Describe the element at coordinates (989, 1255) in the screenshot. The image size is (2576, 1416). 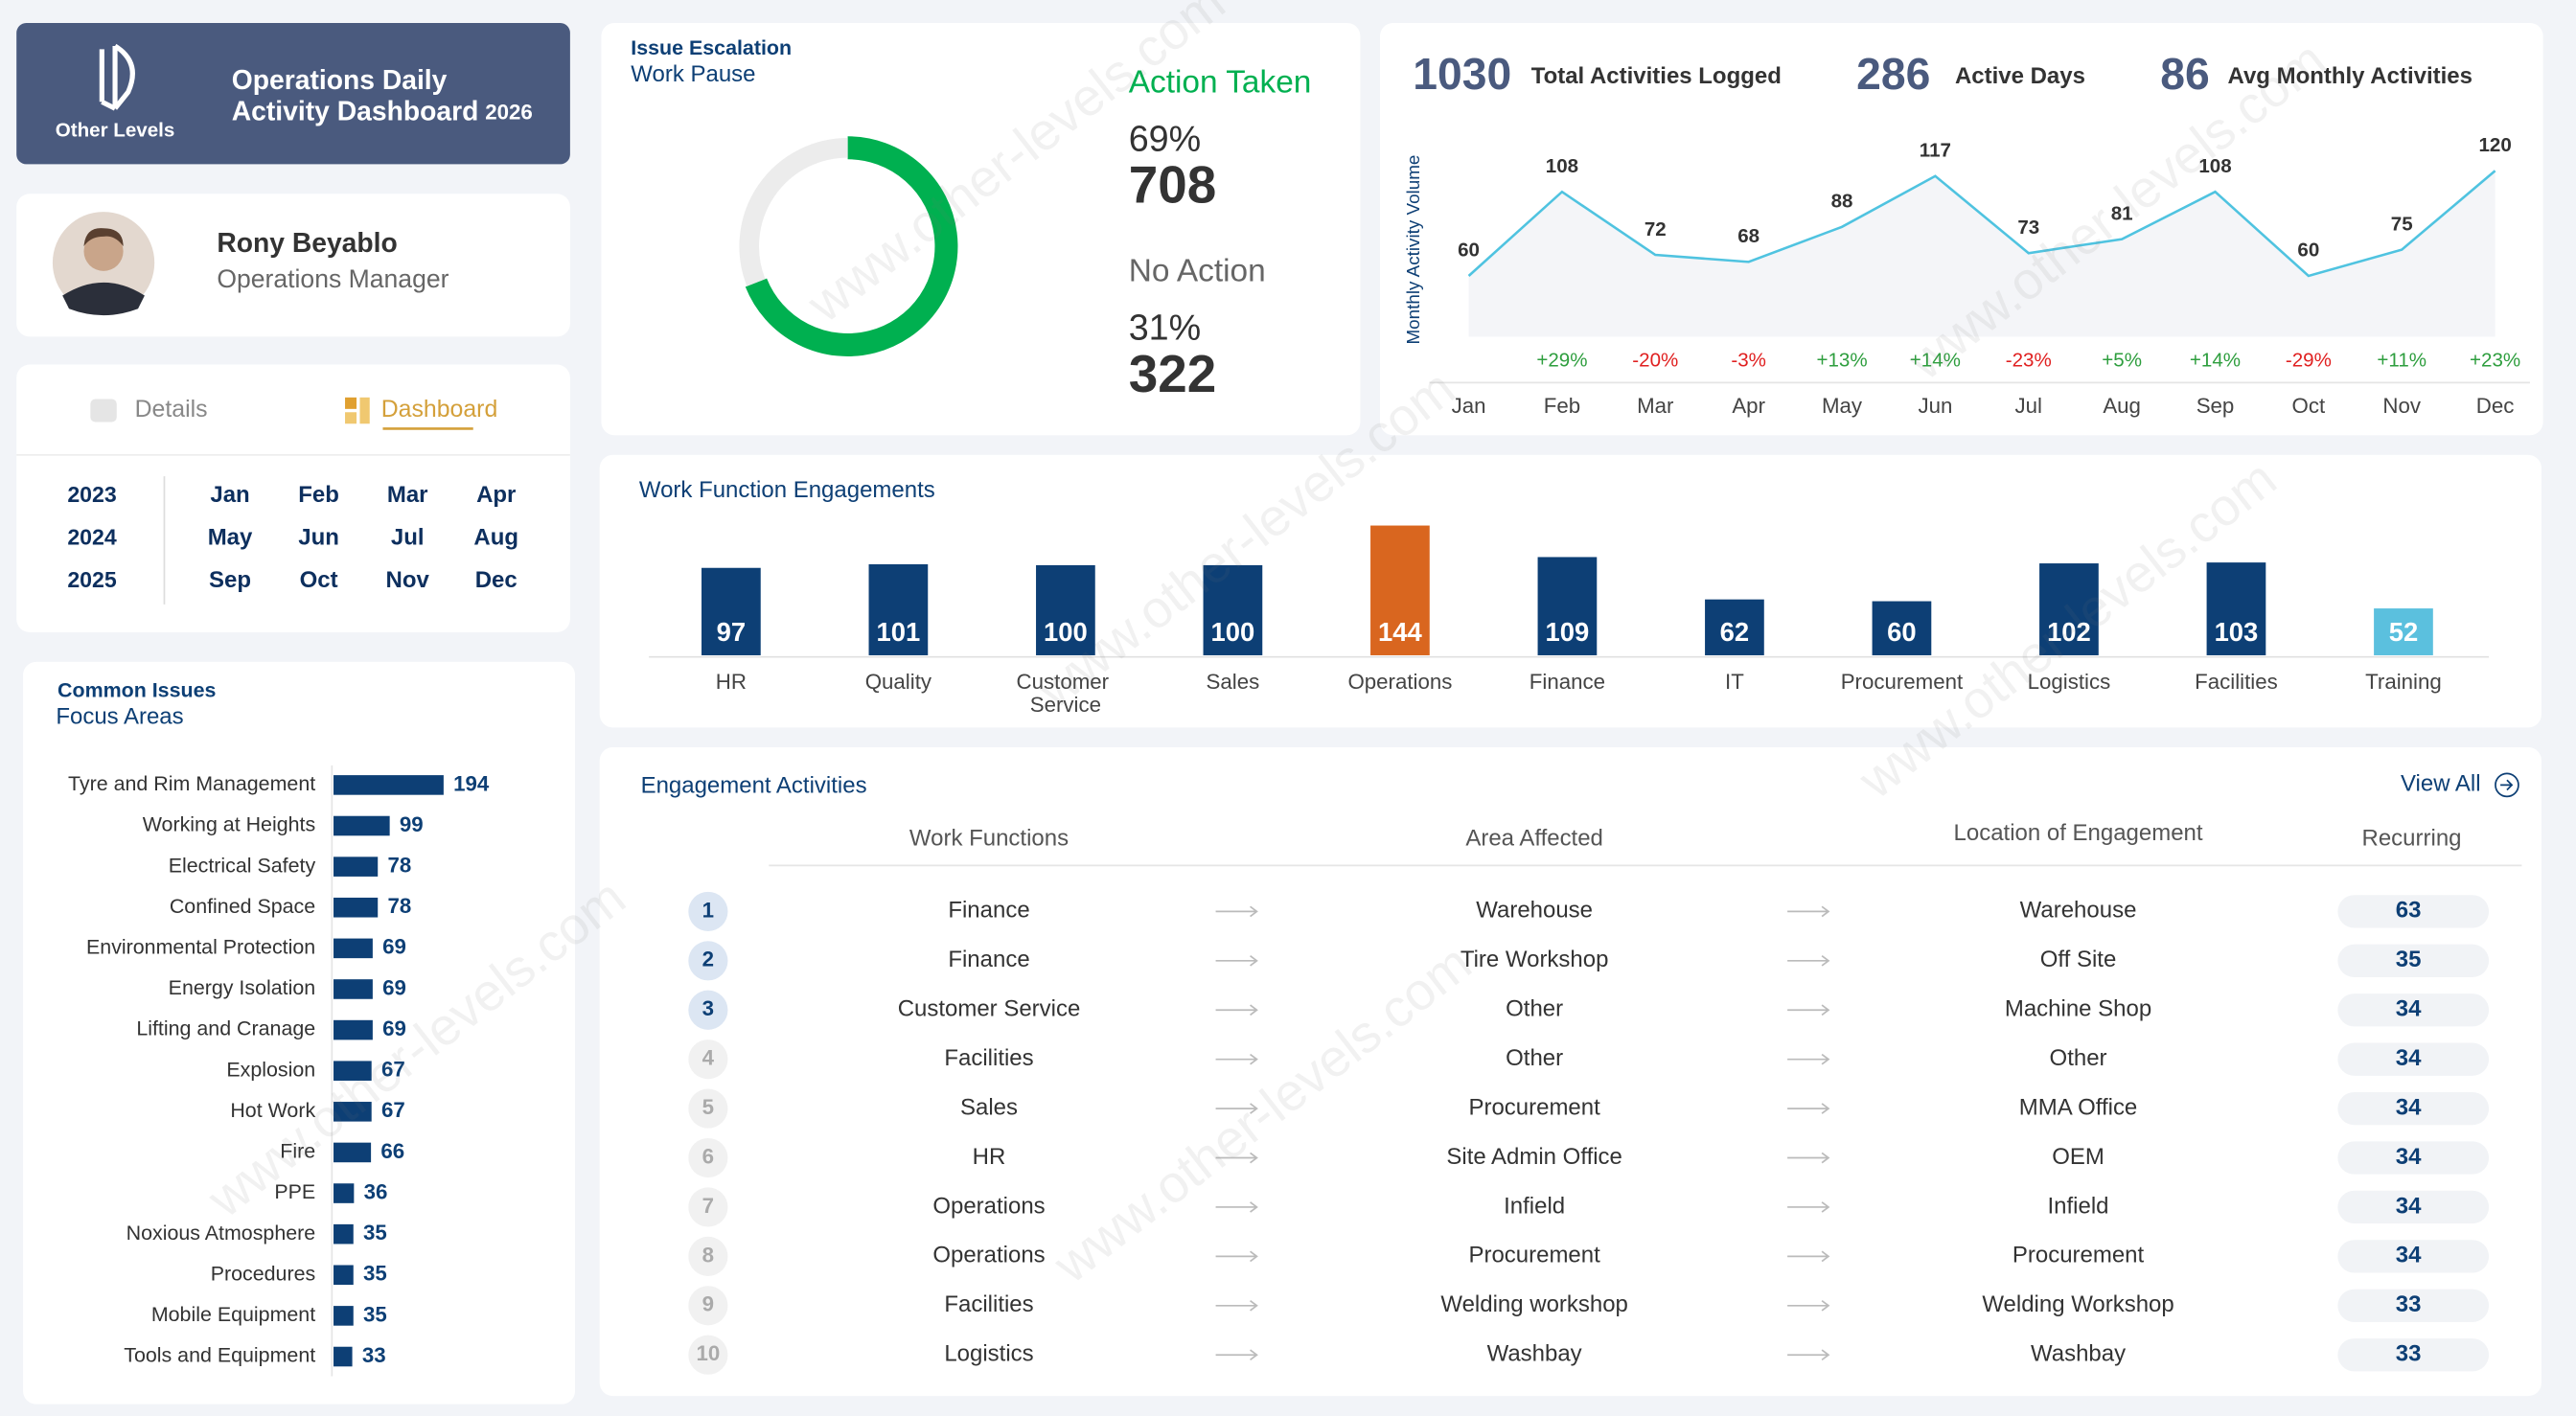
I see `table-cell: Operations` at that location.